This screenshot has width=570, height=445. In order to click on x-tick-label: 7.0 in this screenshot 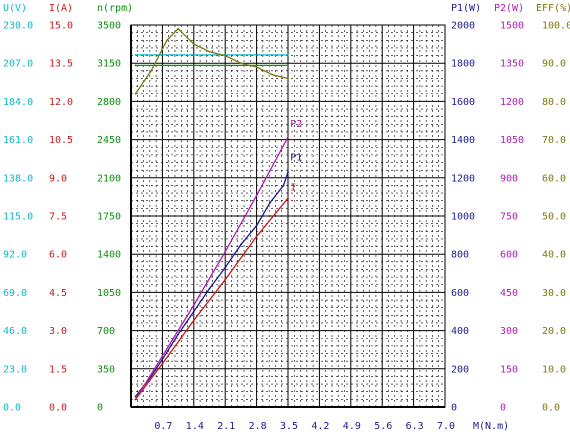, I will do `click(446, 426)`.